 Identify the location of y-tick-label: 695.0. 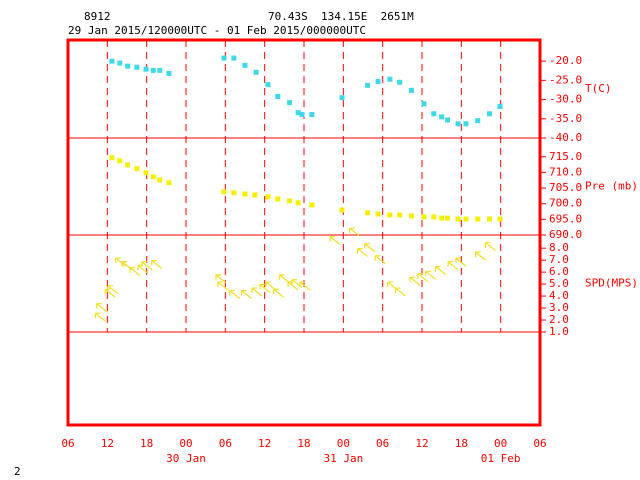
(565, 218).